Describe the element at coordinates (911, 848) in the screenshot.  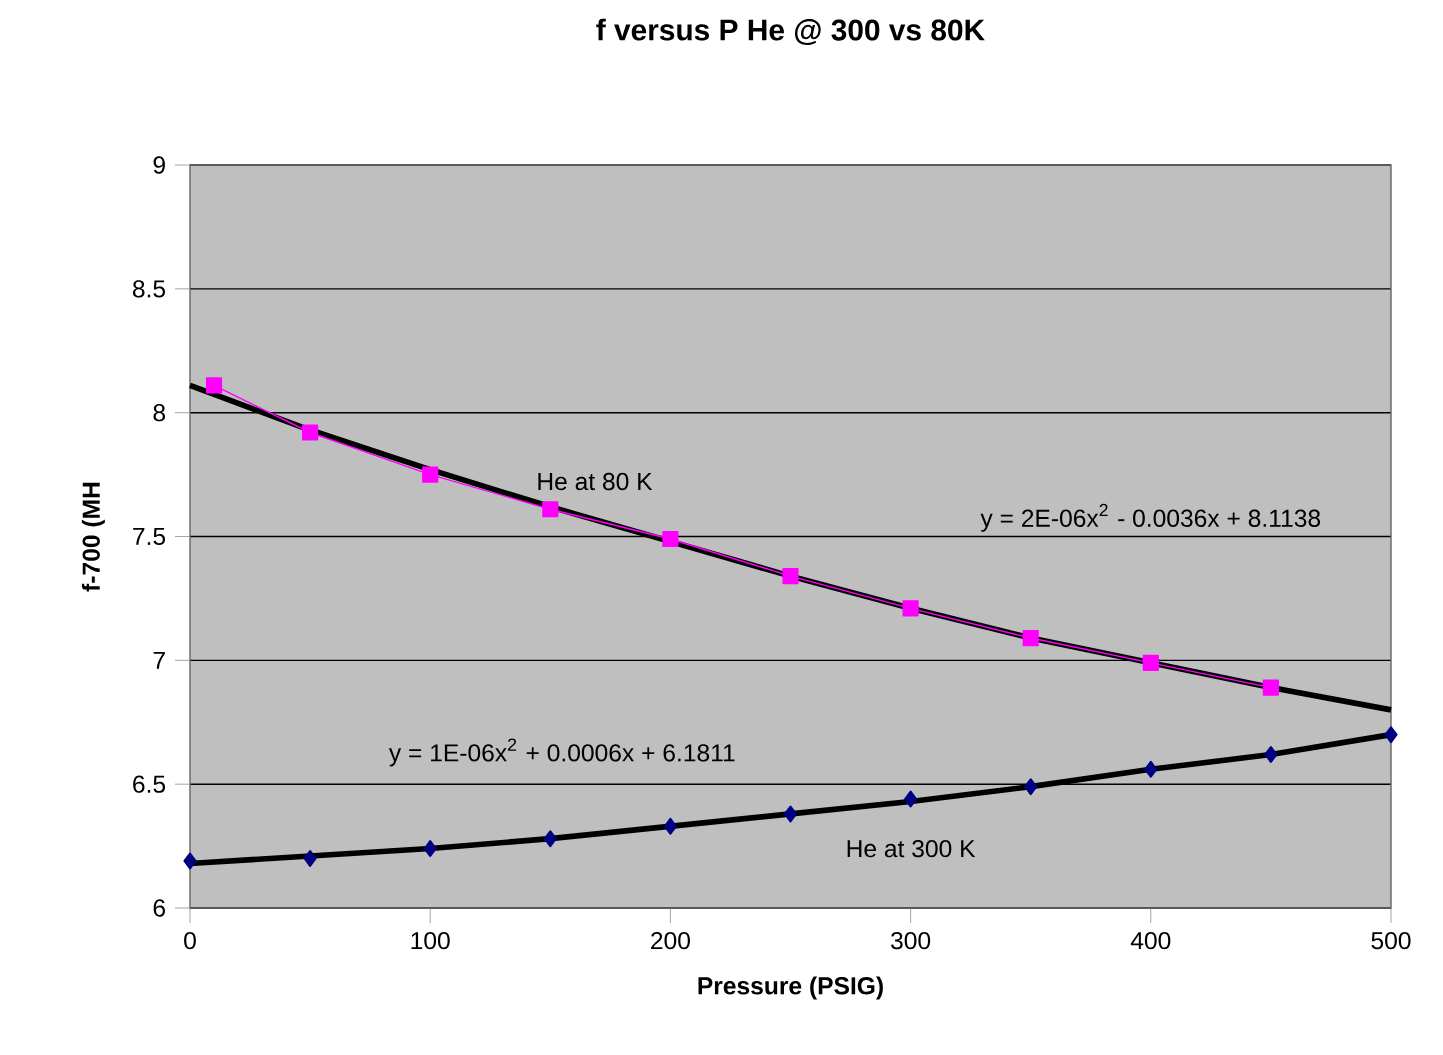
I see `series-label: He at 300 K` at that location.